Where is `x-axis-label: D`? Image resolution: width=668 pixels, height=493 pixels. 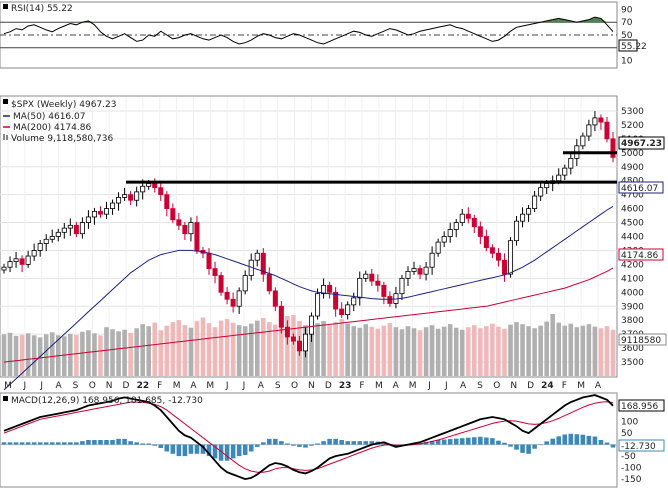 x-axis-label: D is located at coordinates (126, 386).